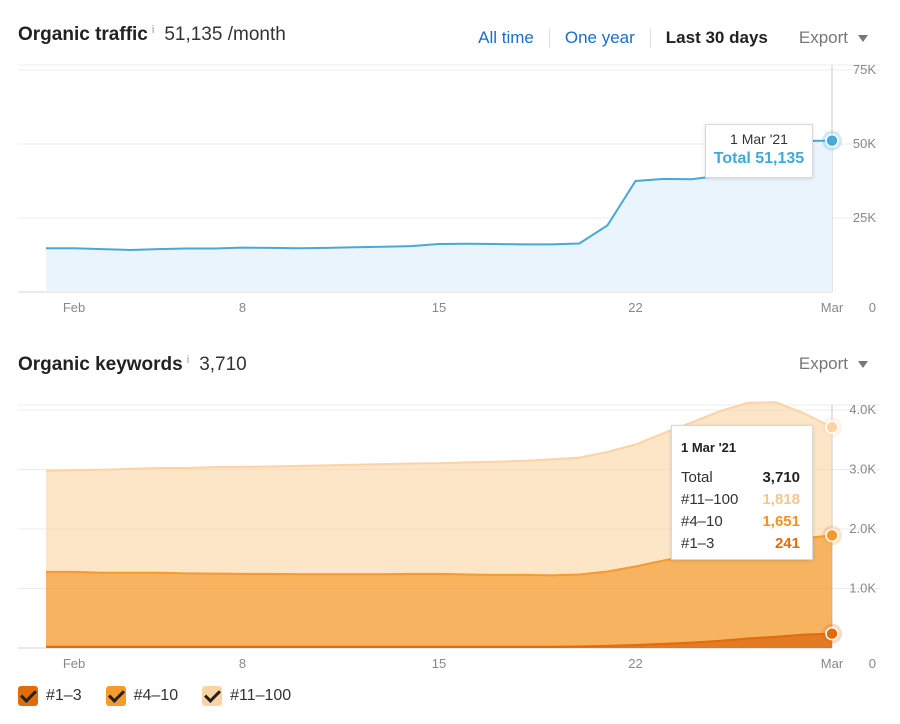 Image resolution: width=900 pixels, height=724 pixels. I want to click on keywords-x-tick-label: 8, so click(242, 663).